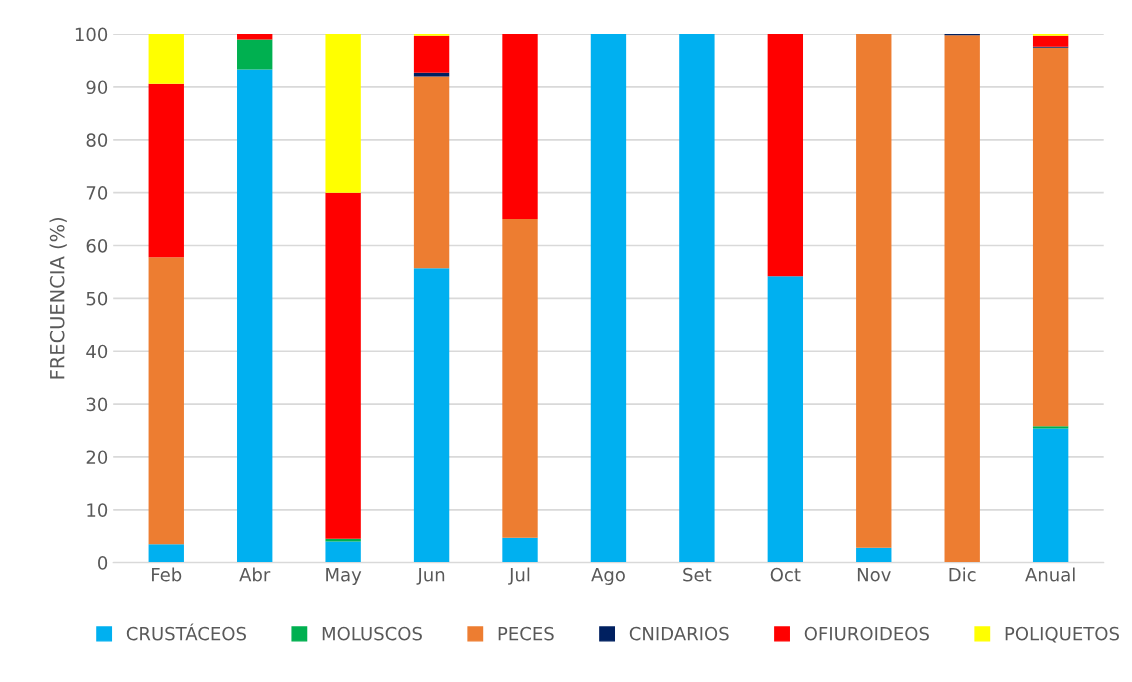 The width and height of the screenshot is (1132, 682). What do you see at coordinates (697, 574) in the screenshot?
I see `x-tick-label: Set` at bounding box center [697, 574].